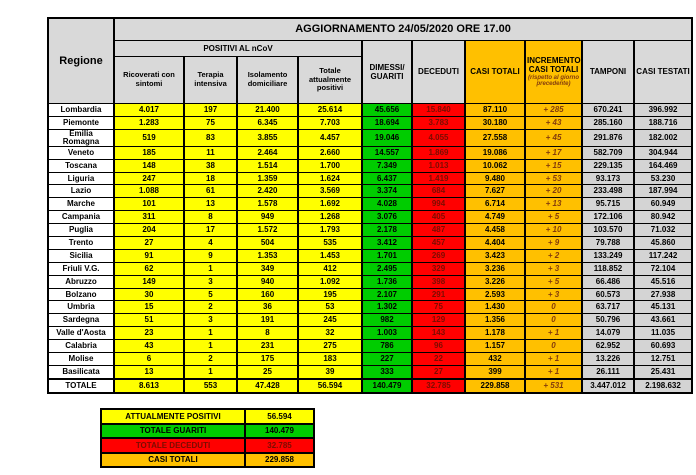 This screenshot has height=475, width=696. I want to click on cell-casi-totali: 432, so click(495, 359).